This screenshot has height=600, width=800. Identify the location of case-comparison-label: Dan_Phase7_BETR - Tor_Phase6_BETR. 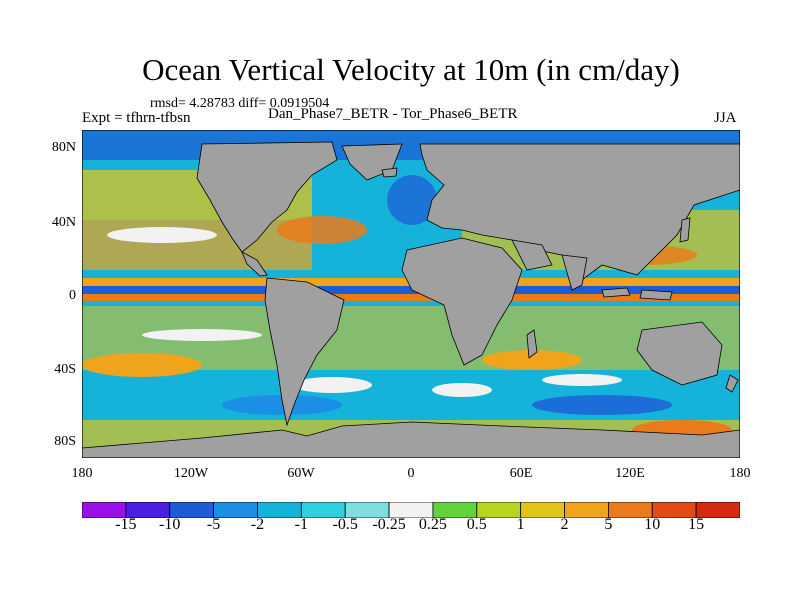
(393, 114).